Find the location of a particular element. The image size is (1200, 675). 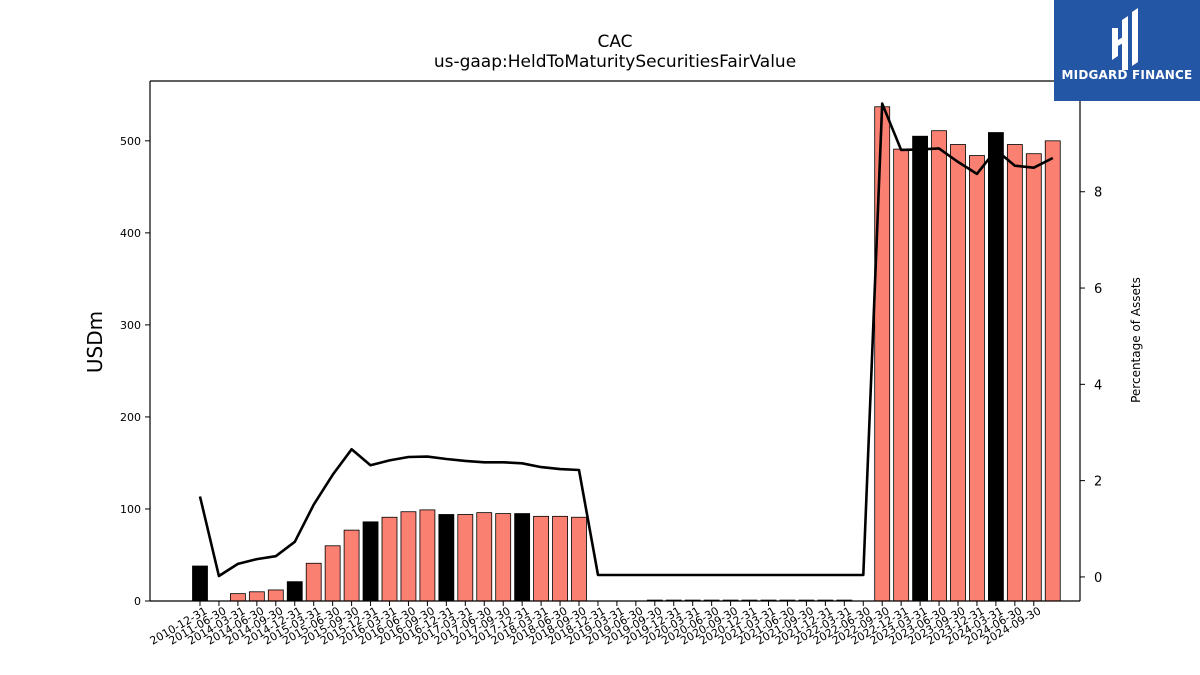

brand-logo: MIDGARD FINANCE is located at coordinates (1127, 50).